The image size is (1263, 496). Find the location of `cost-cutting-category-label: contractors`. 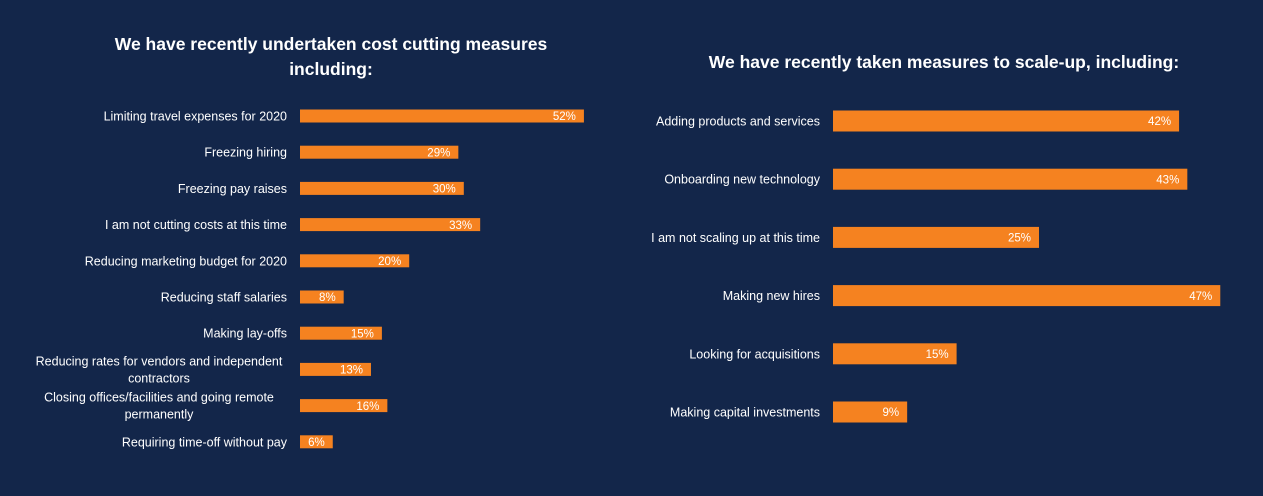

cost-cutting-category-label: contractors is located at coordinates (159, 378).